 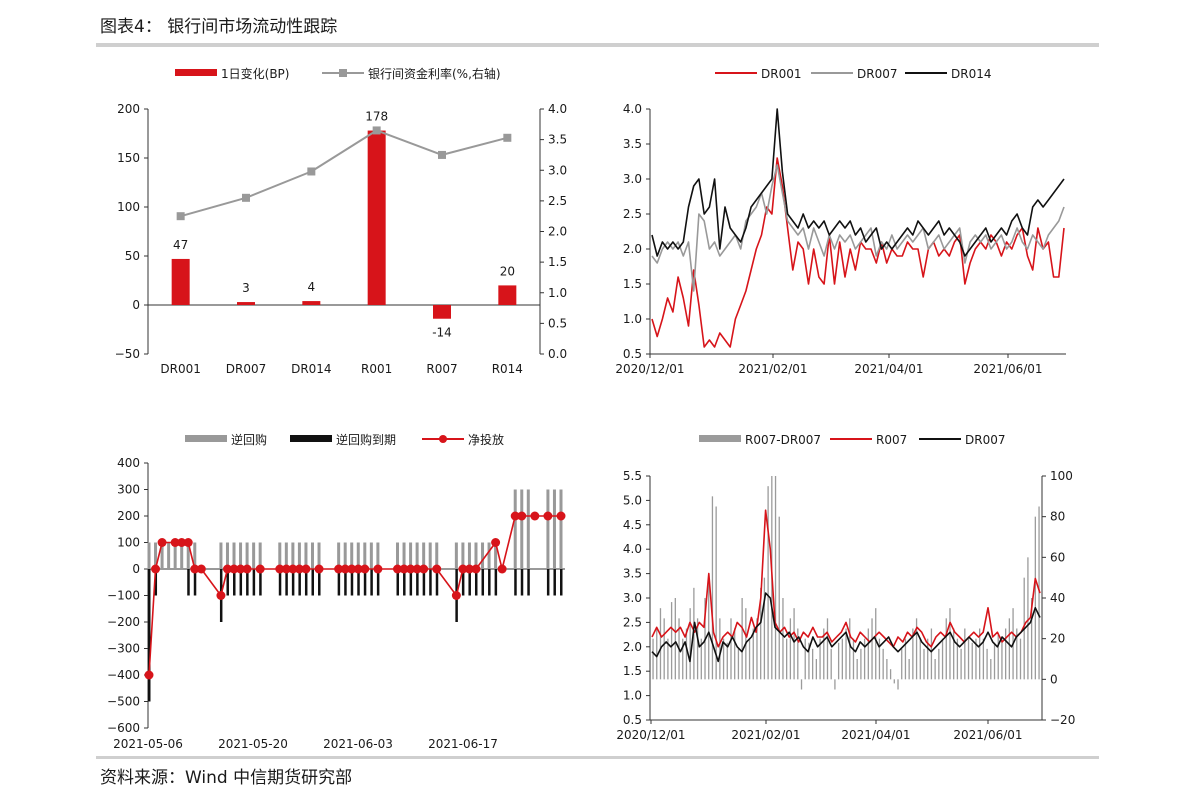 I want to click on p1-ytick-right-label: 2.0, so click(x=557, y=232).